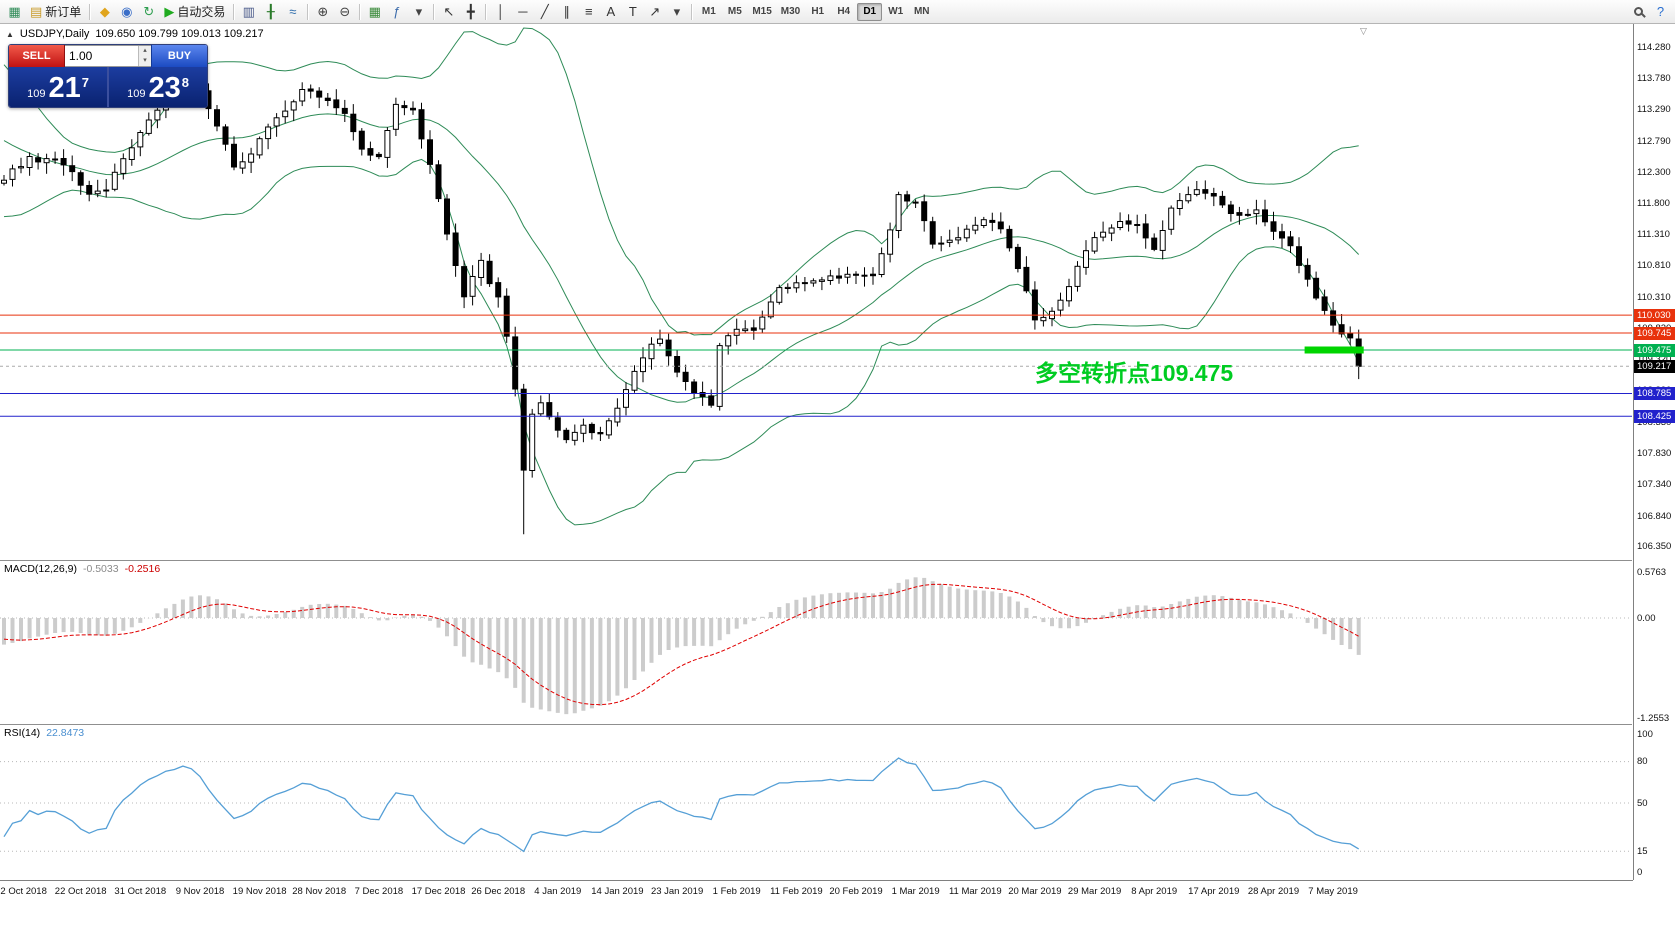 The image size is (1675, 947). I want to click on volume-increase-button: ▴, so click(145, 51).